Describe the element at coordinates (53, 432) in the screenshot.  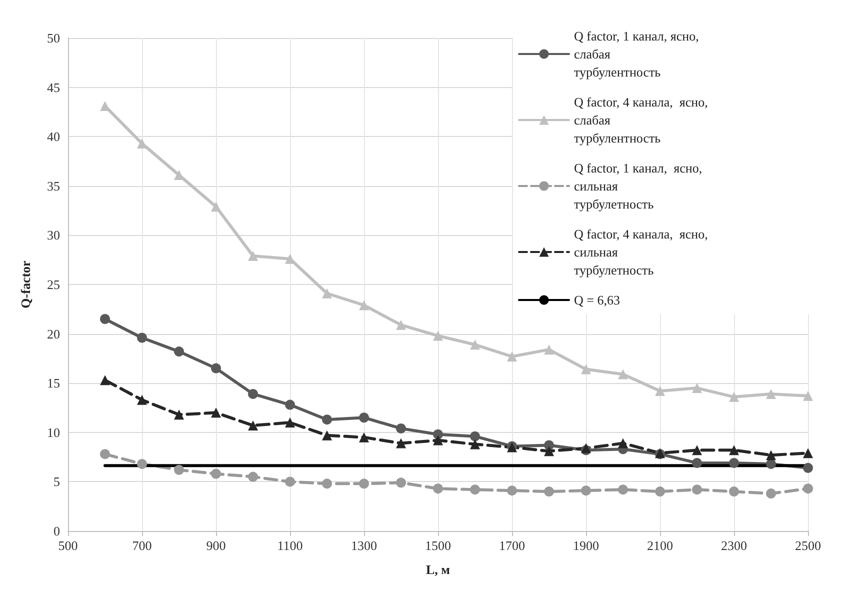
I see `y-tick-label: 10` at that location.